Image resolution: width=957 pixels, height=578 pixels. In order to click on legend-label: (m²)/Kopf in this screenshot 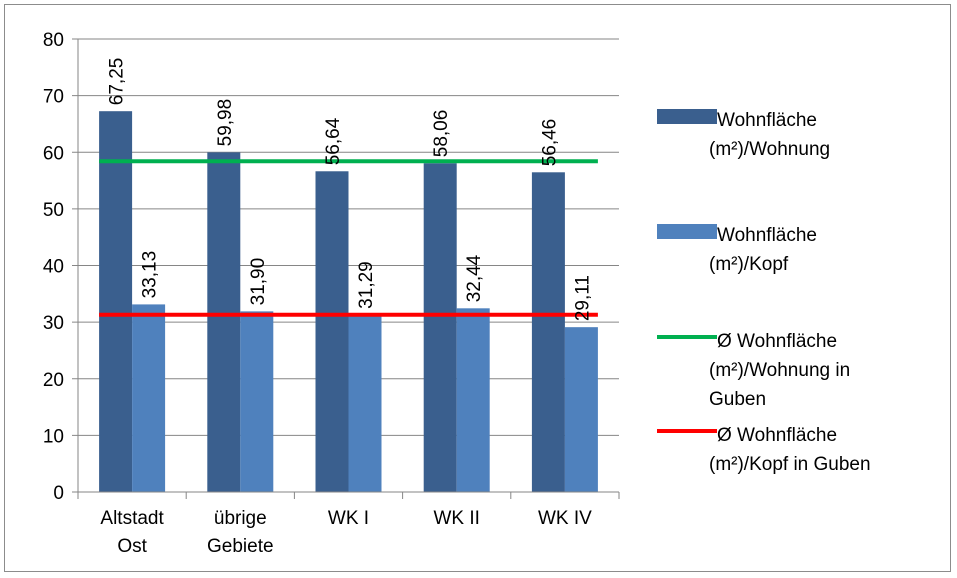, I will do `click(749, 264)`.